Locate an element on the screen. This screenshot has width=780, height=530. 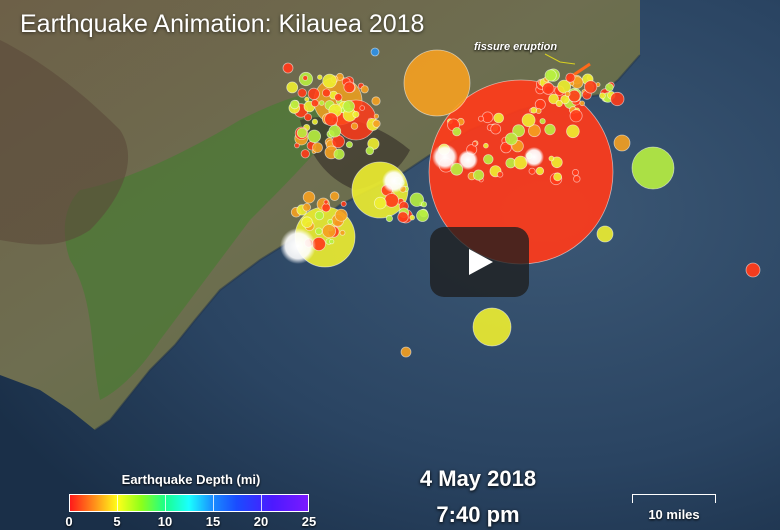
legend-tick: 0 is located at coordinates (69, 521).